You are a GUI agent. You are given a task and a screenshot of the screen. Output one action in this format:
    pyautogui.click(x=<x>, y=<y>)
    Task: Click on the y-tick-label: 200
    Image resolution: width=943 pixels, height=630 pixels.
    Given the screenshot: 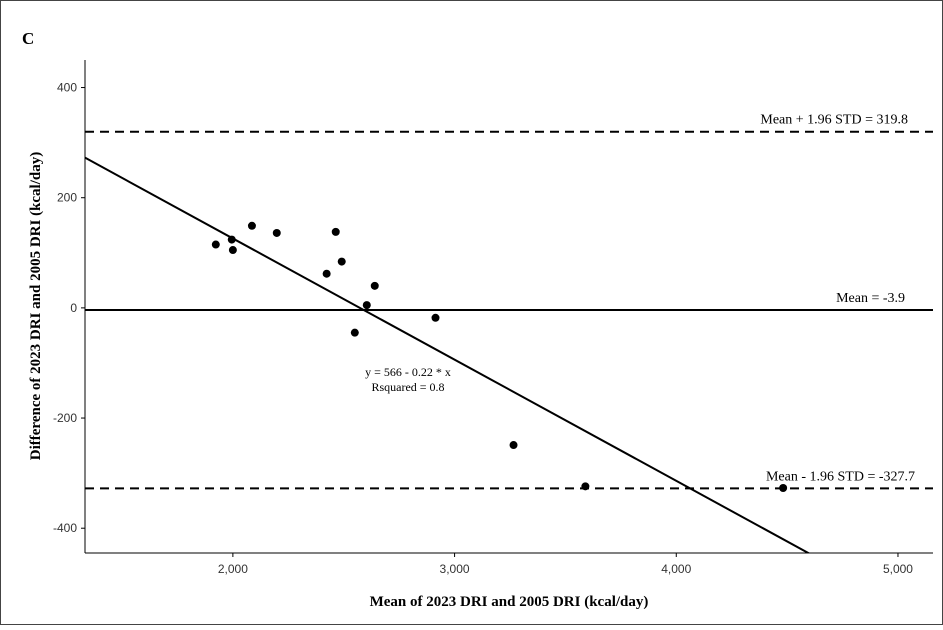 What is the action you would take?
    pyautogui.click(x=67, y=198)
    